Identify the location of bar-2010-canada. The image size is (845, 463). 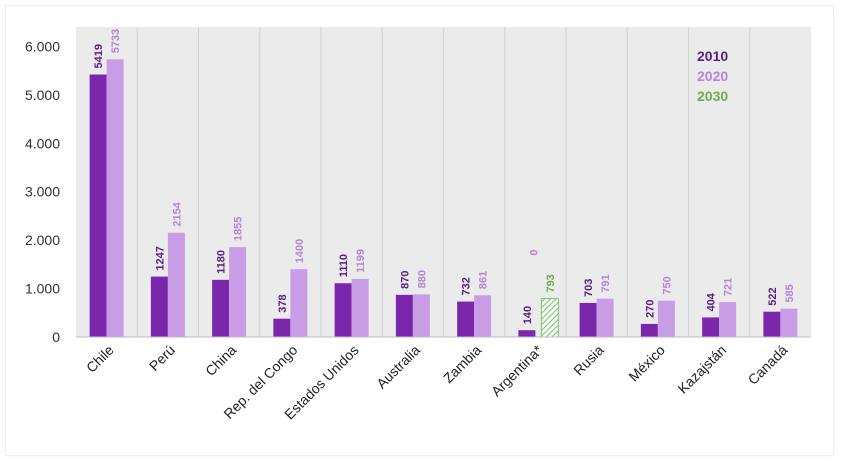
(772, 324).